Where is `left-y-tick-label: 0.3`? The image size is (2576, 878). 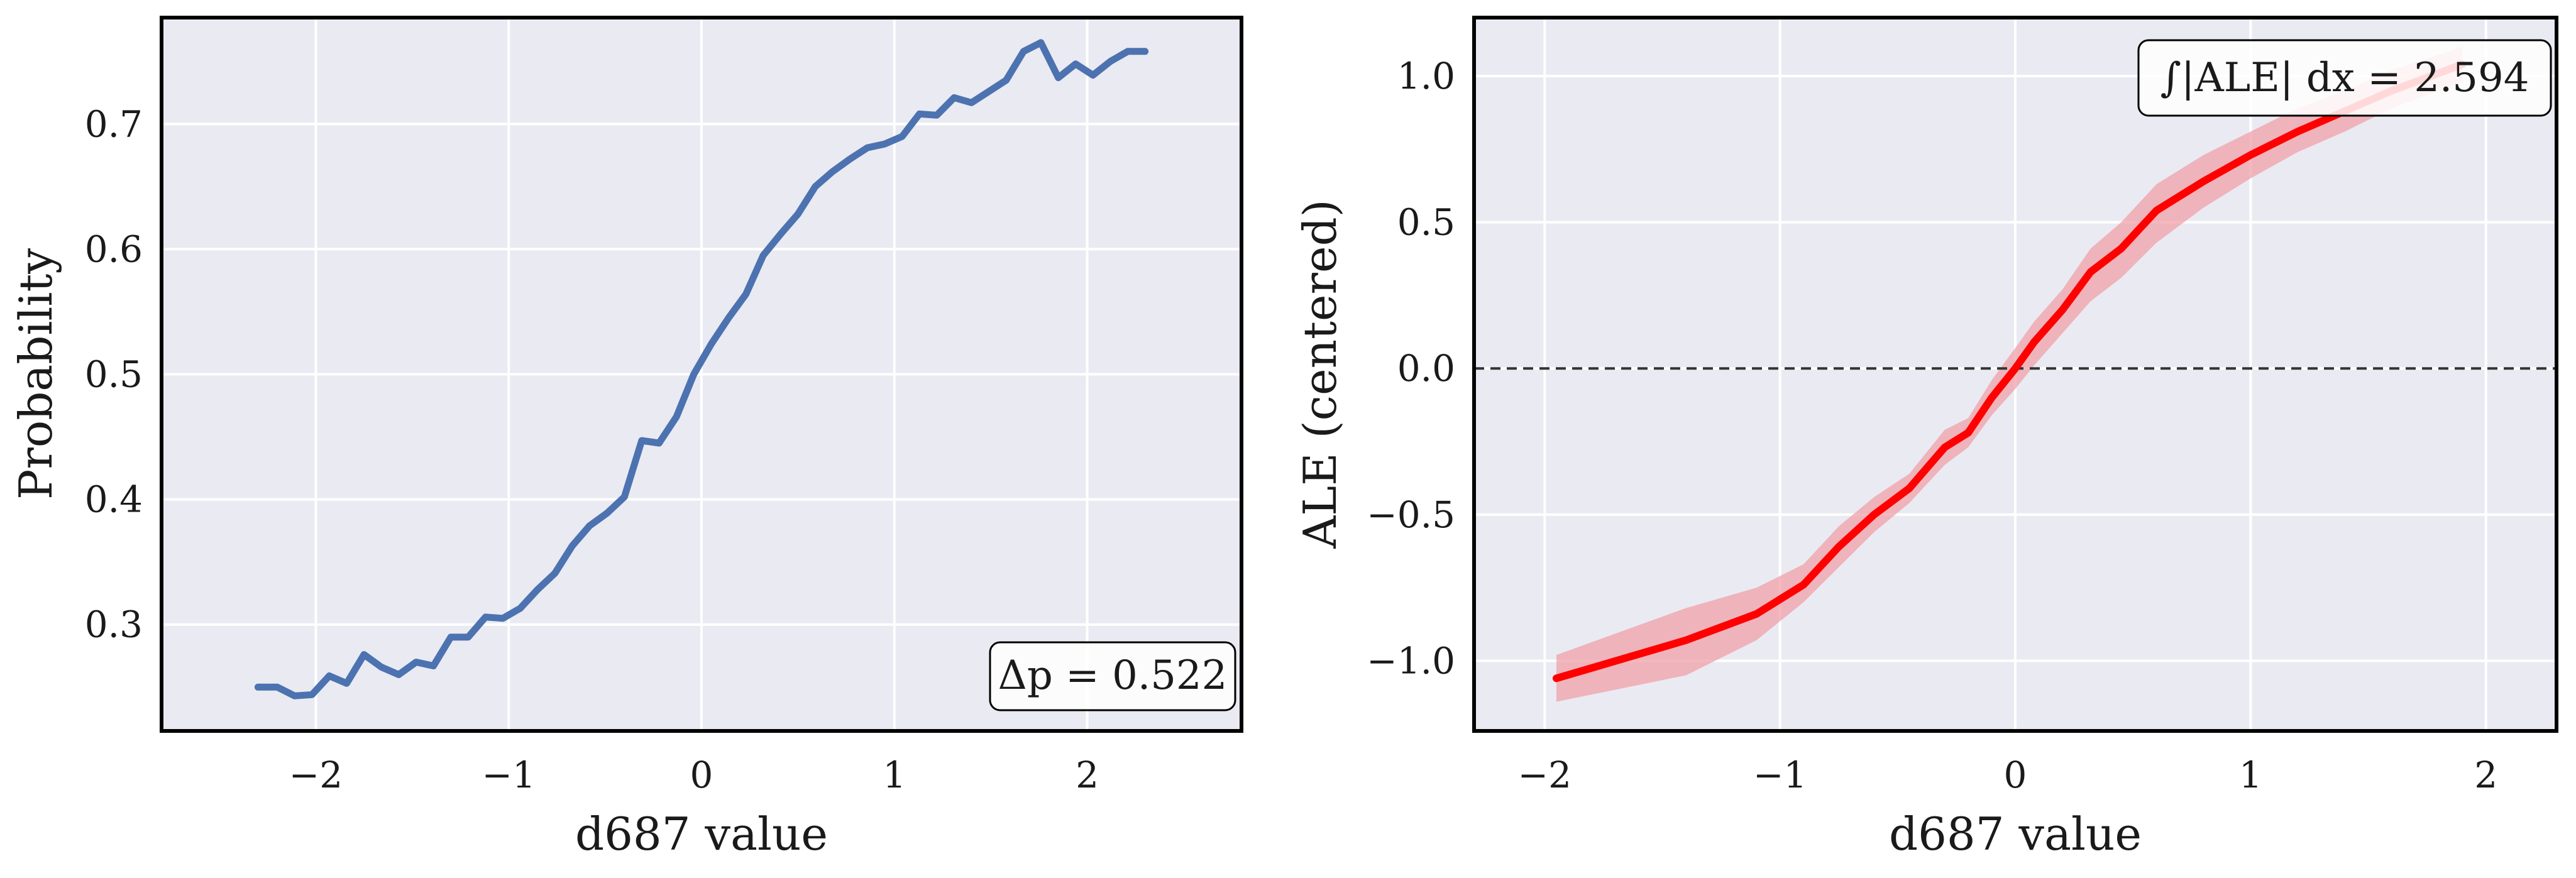 left-y-tick-label: 0.3 is located at coordinates (114, 624).